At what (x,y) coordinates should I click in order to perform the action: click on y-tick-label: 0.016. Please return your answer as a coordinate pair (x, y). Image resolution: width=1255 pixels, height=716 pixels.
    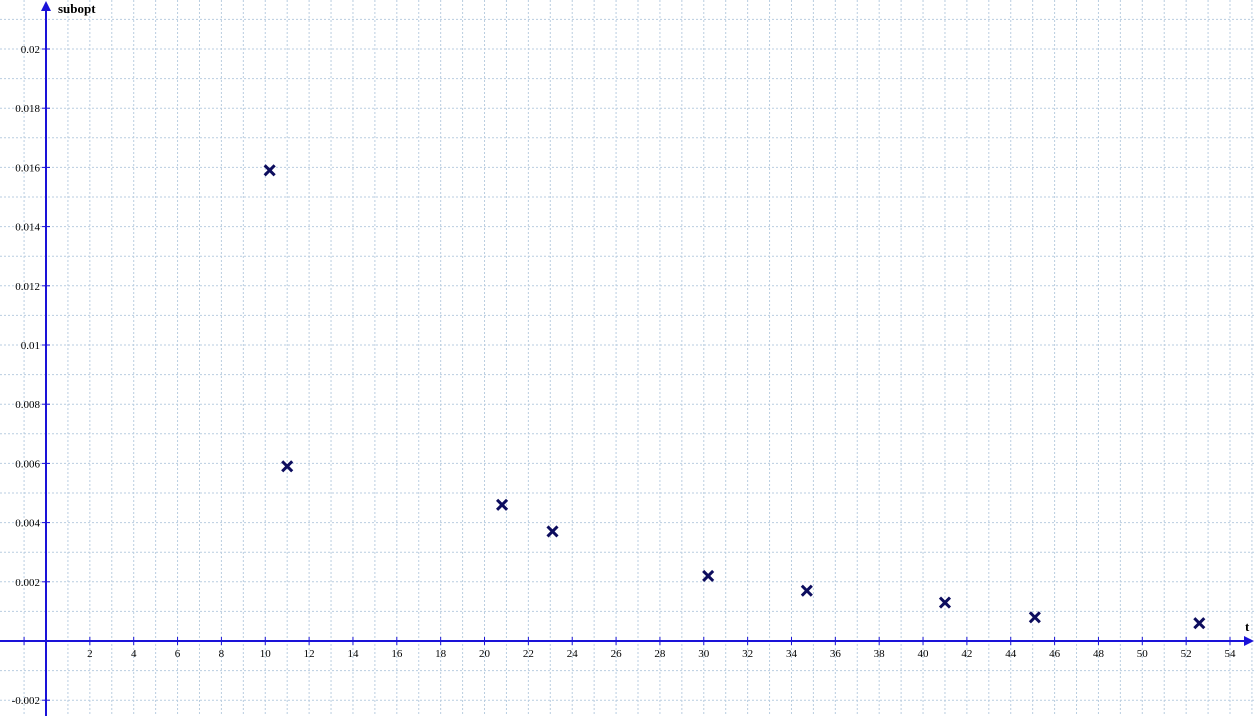
    Looking at the image, I should click on (27, 168).